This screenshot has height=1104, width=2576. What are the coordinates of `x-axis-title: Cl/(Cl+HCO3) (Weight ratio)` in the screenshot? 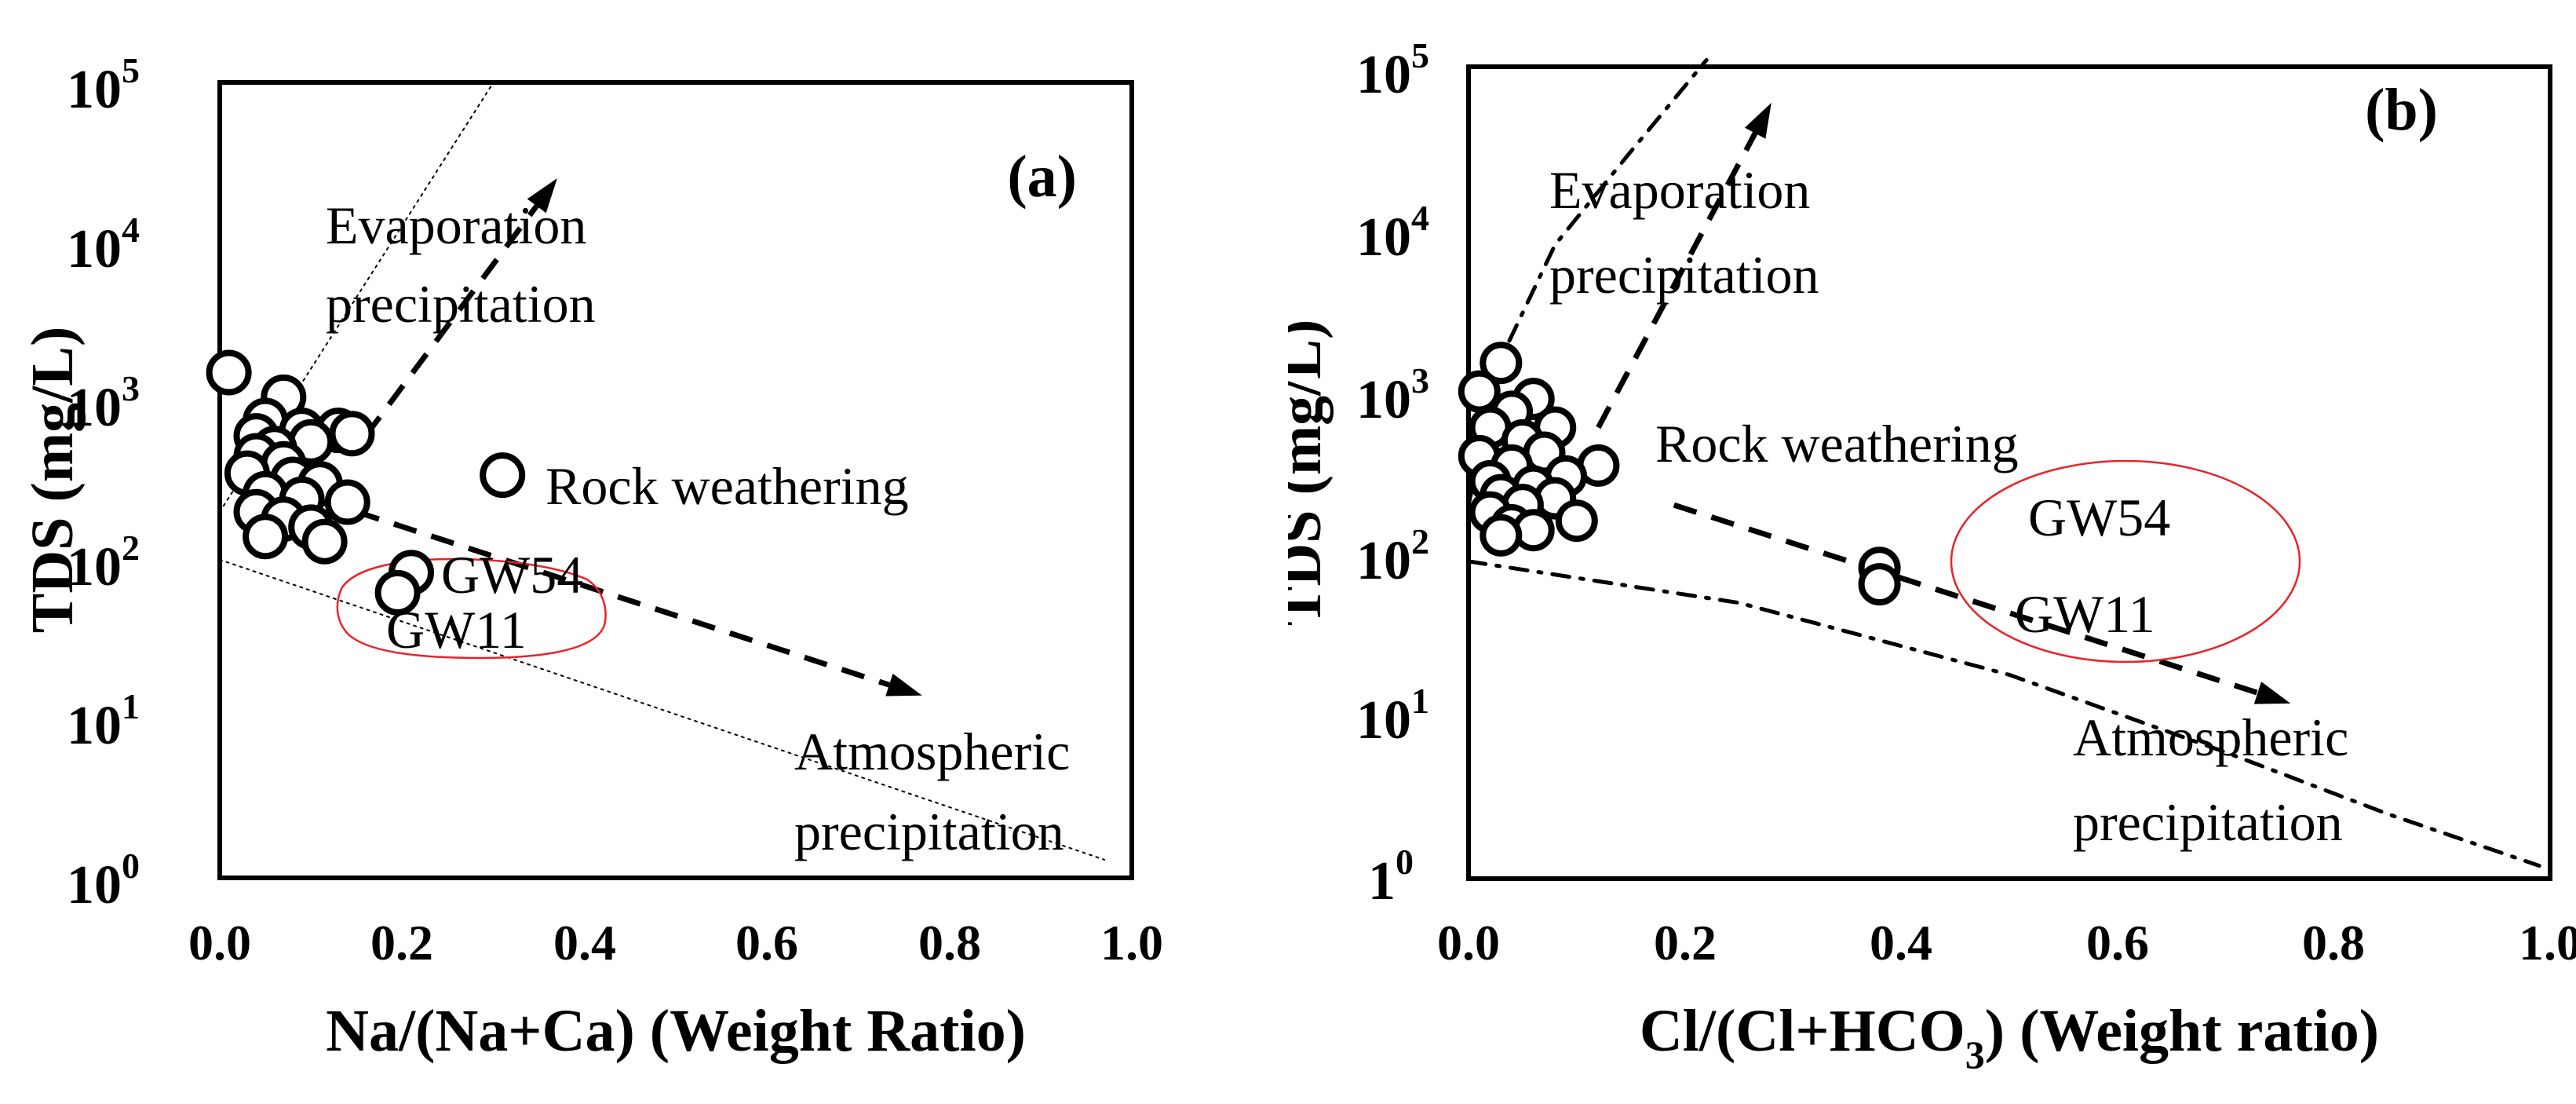 It's located at (2009, 1037).